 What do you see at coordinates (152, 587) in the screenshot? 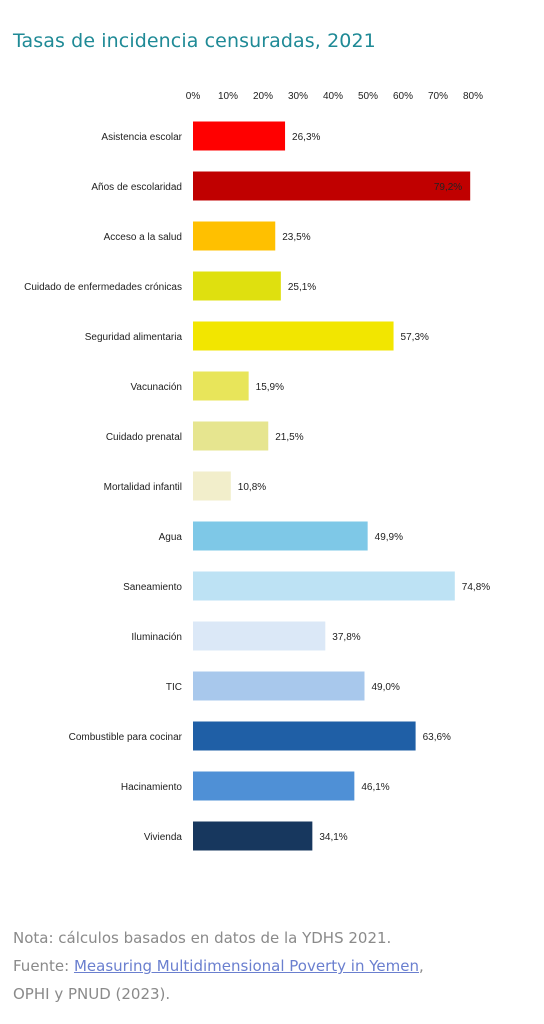
I see `category-label: Saneamiento` at bounding box center [152, 587].